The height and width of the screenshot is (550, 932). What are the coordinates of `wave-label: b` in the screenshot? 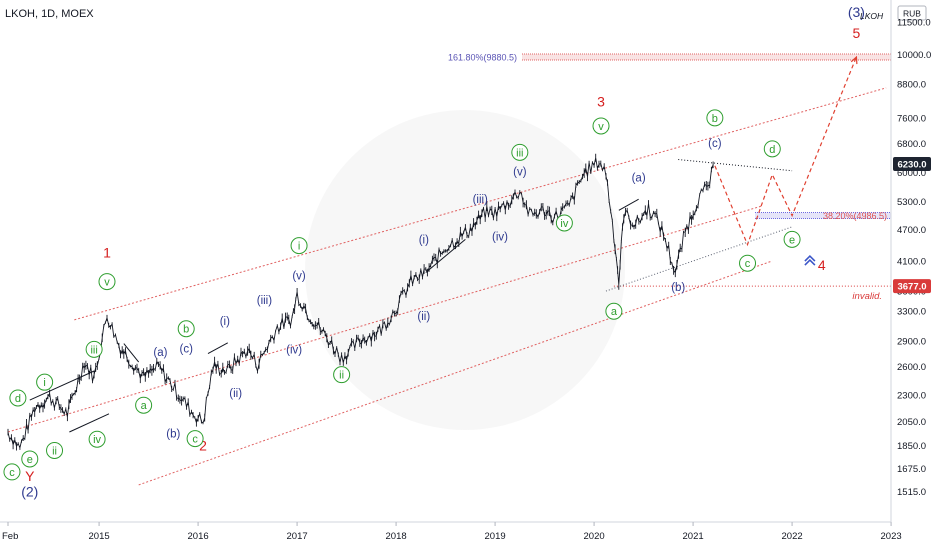 It's located at (715, 119).